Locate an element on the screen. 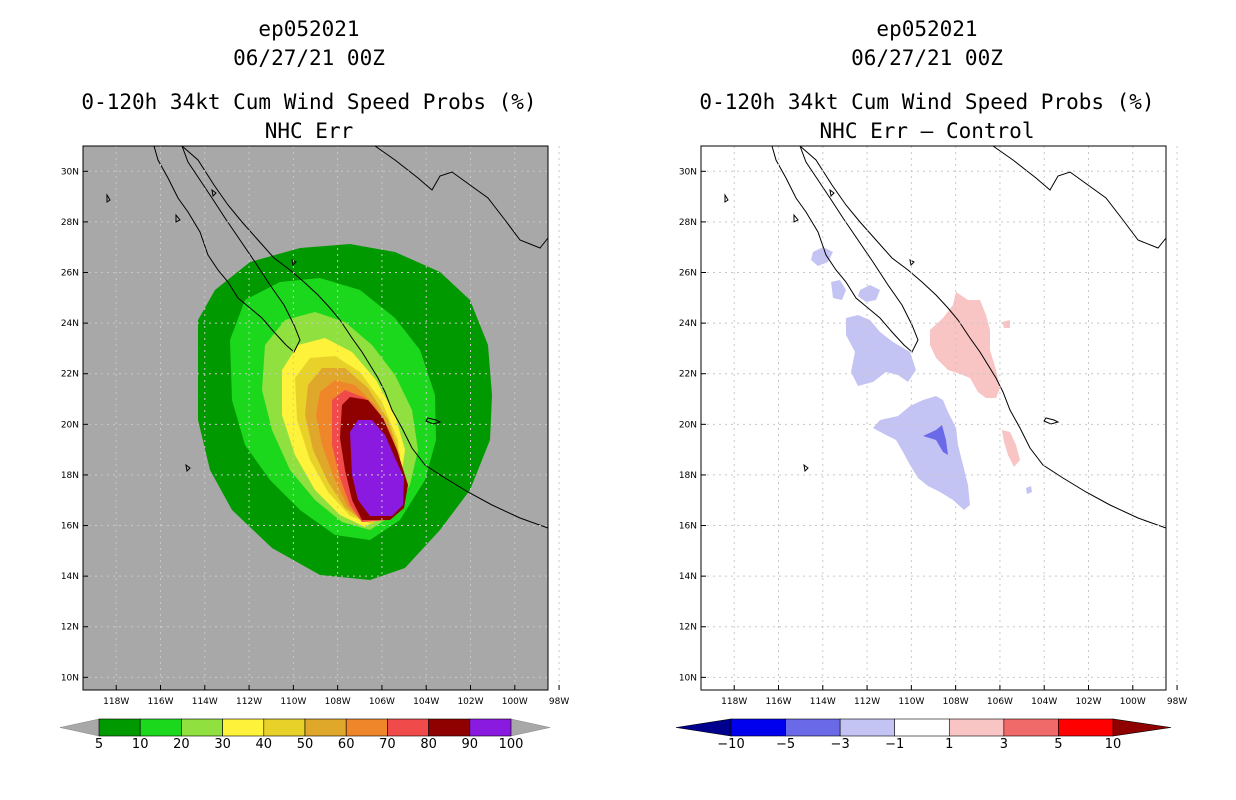  y-tick-label: 14N is located at coordinates (70, 577).